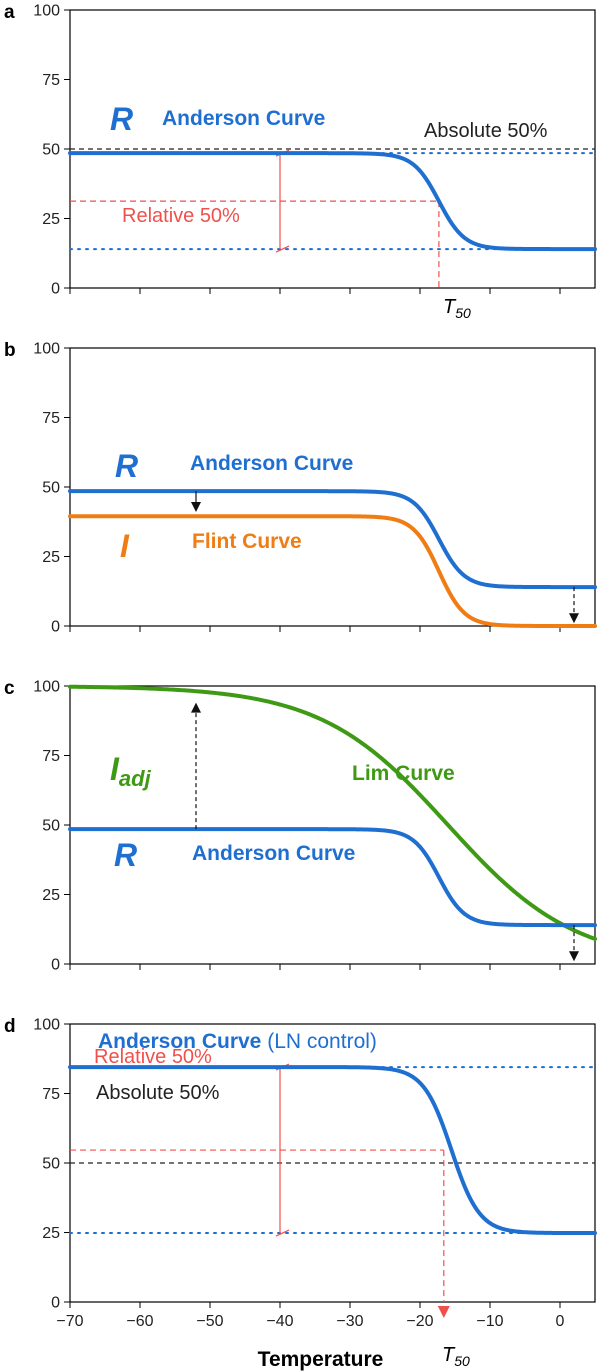 The width and height of the screenshot is (597, 1371). What do you see at coordinates (443, 1312) in the screenshot?
I see `t50-marker-triangle` at bounding box center [443, 1312].